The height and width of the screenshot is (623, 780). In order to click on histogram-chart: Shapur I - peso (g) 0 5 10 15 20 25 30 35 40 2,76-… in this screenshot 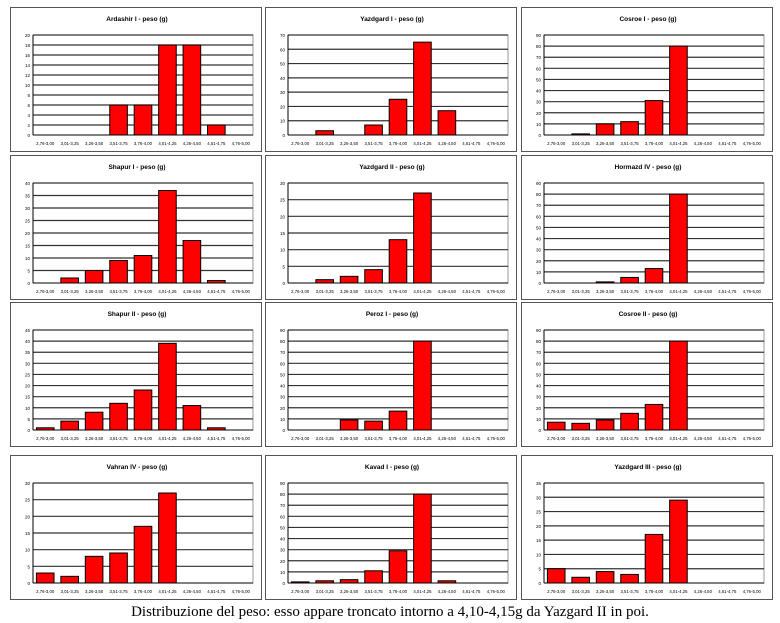, I will do `click(139, 229)`.